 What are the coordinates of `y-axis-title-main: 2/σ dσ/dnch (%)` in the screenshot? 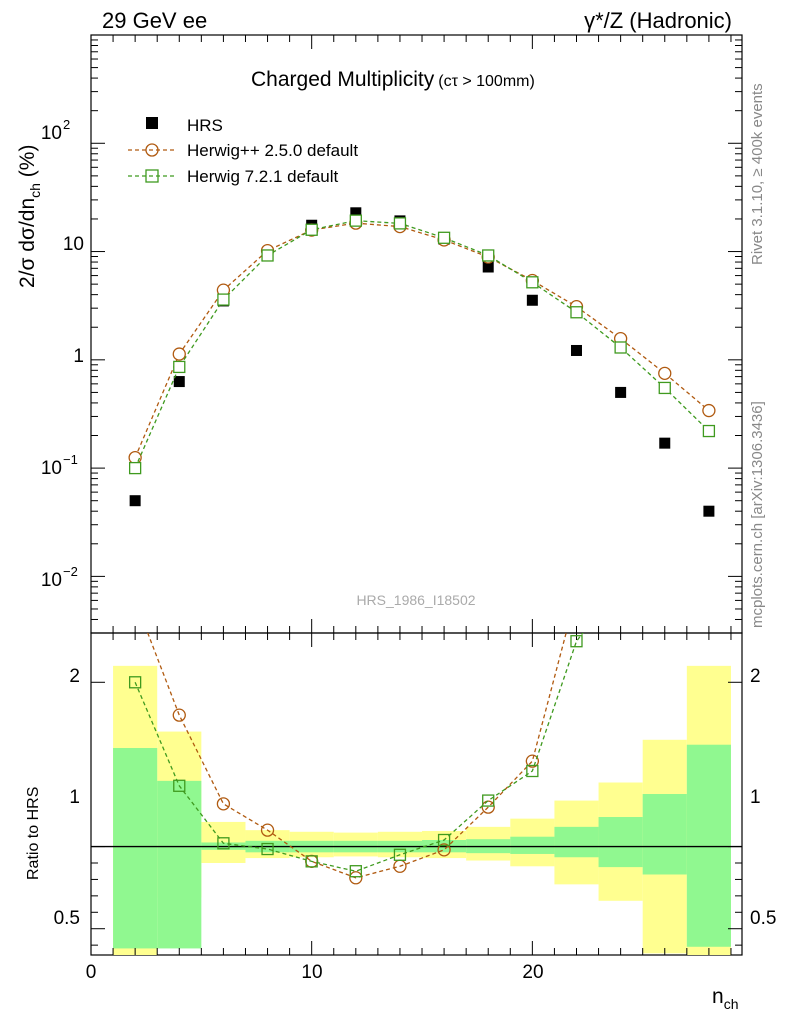 It's located at (29, 216).